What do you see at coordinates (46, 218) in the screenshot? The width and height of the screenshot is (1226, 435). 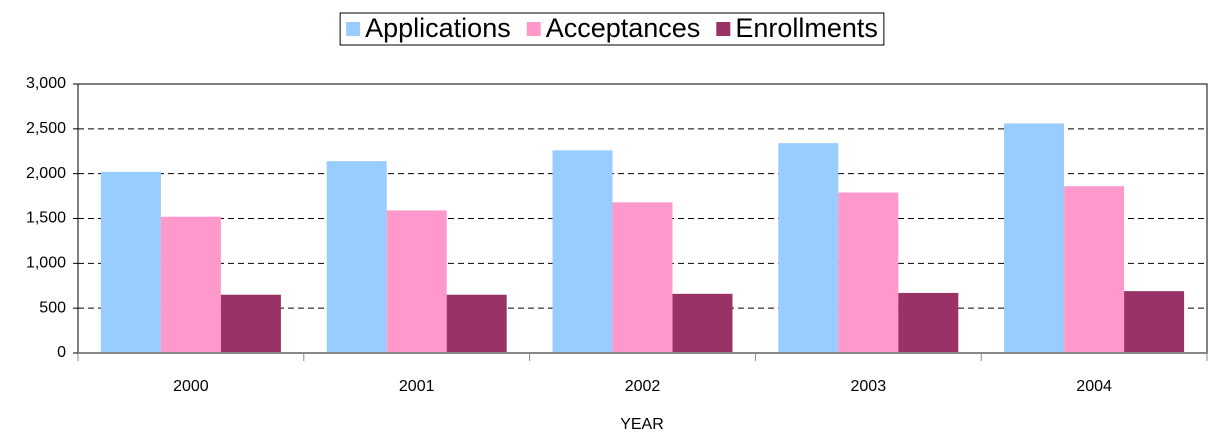 I see `y-tick-label: 1,500` at bounding box center [46, 218].